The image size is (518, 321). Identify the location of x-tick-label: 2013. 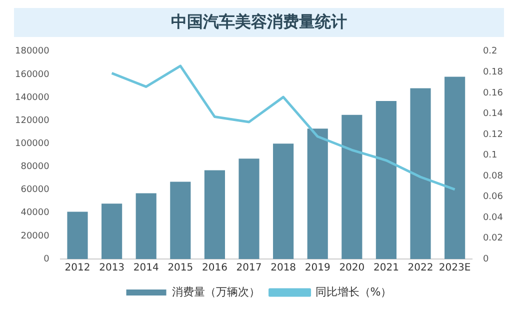
(112, 268).